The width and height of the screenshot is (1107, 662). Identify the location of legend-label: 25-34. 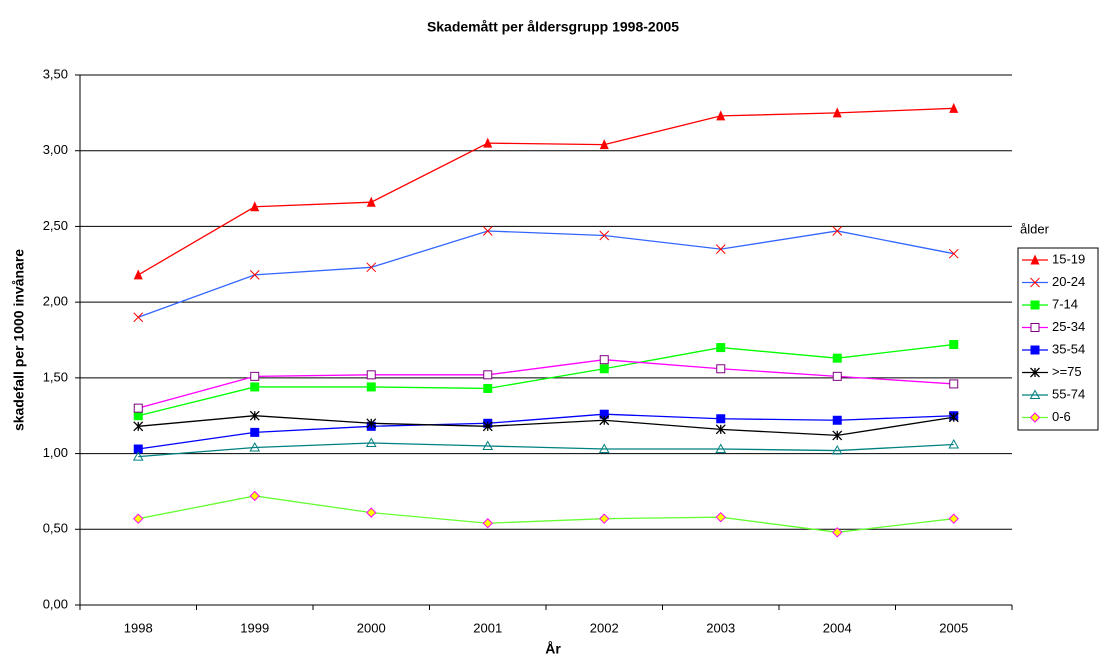
(1068, 326).